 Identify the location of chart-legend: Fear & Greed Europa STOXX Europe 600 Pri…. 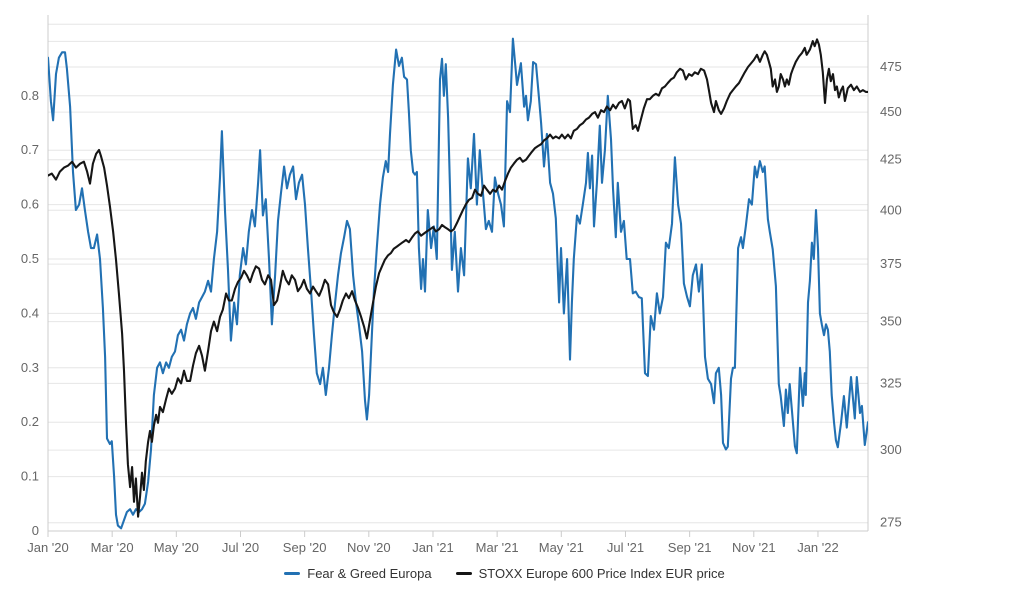
(504, 573).